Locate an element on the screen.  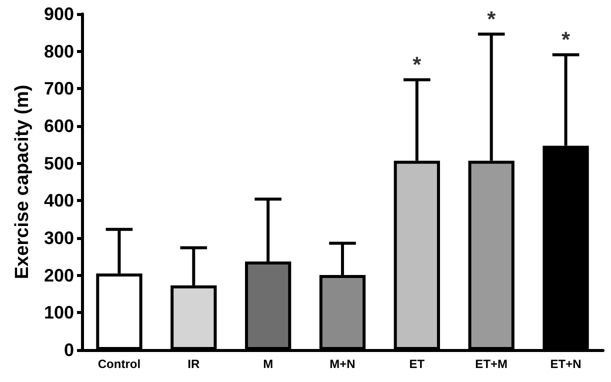
y-tick-label: 900 is located at coordinates (59, 14).